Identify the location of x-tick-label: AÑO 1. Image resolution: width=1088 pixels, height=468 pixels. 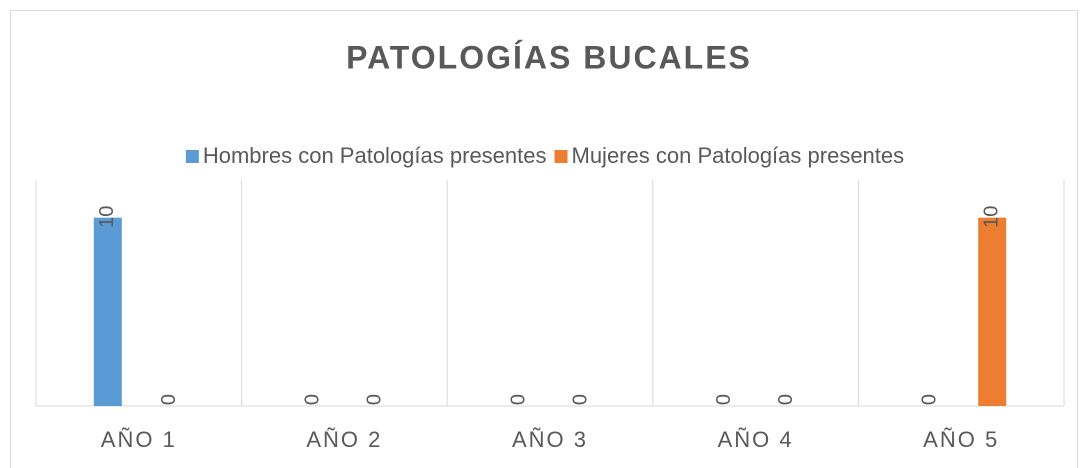
(139, 439).